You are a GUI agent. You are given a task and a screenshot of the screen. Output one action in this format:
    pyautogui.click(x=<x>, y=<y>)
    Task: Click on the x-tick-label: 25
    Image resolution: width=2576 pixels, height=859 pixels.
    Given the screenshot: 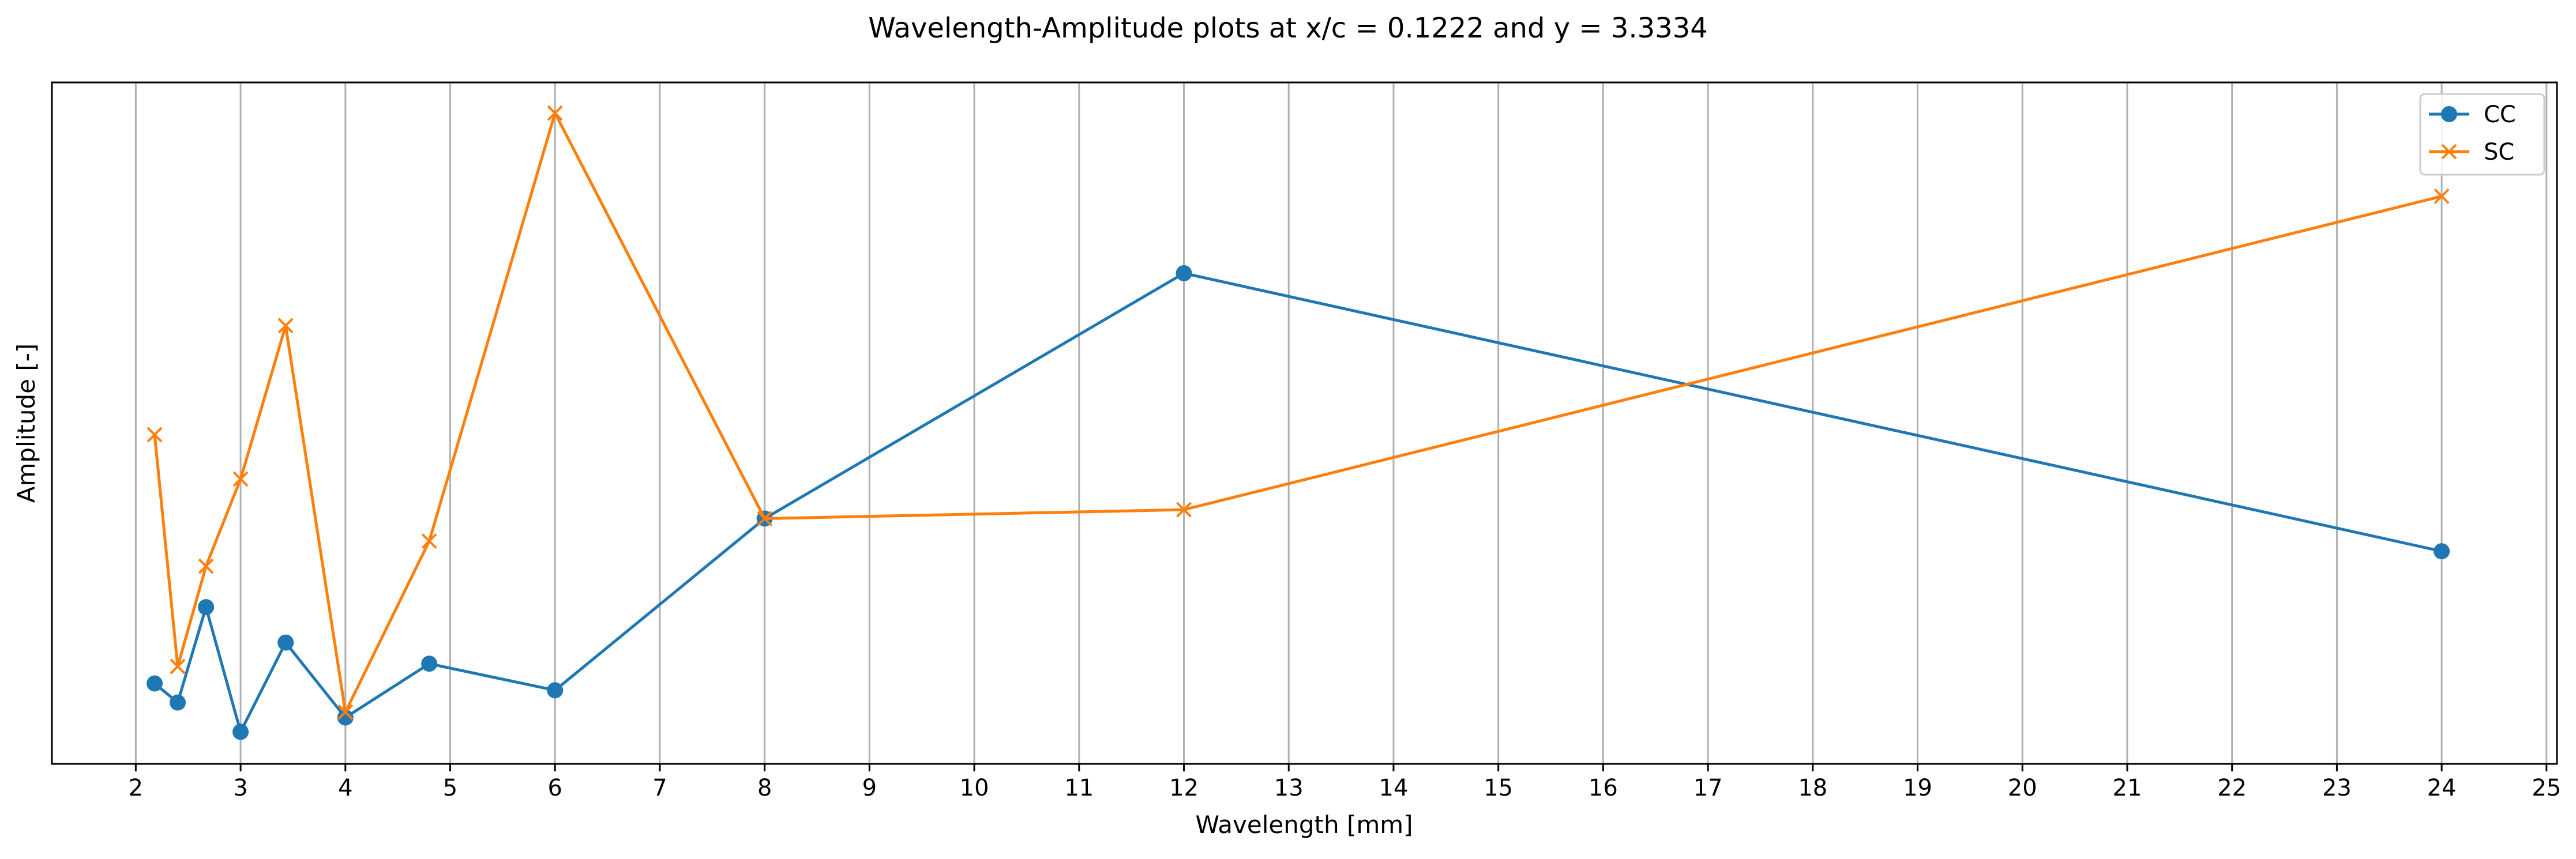 What is the action you would take?
    pyautogui.click(x=2547, y=788)
    